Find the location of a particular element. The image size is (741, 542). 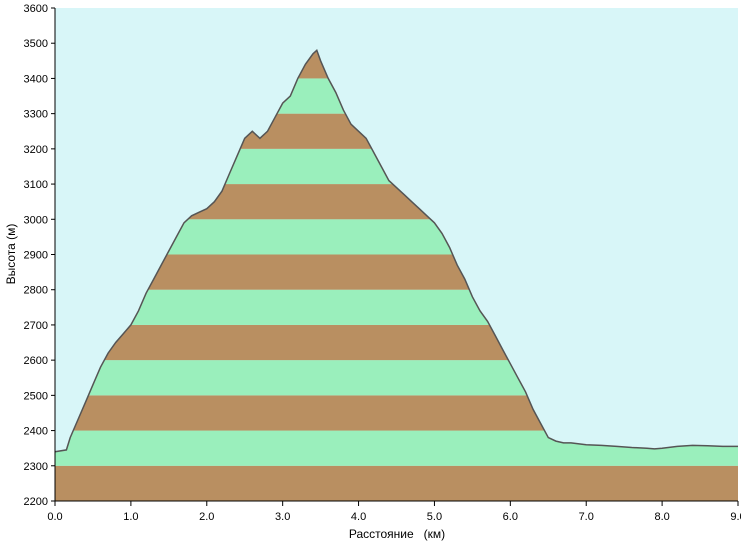

y-tick-label: 3300 is located at coordinates (36, 115).